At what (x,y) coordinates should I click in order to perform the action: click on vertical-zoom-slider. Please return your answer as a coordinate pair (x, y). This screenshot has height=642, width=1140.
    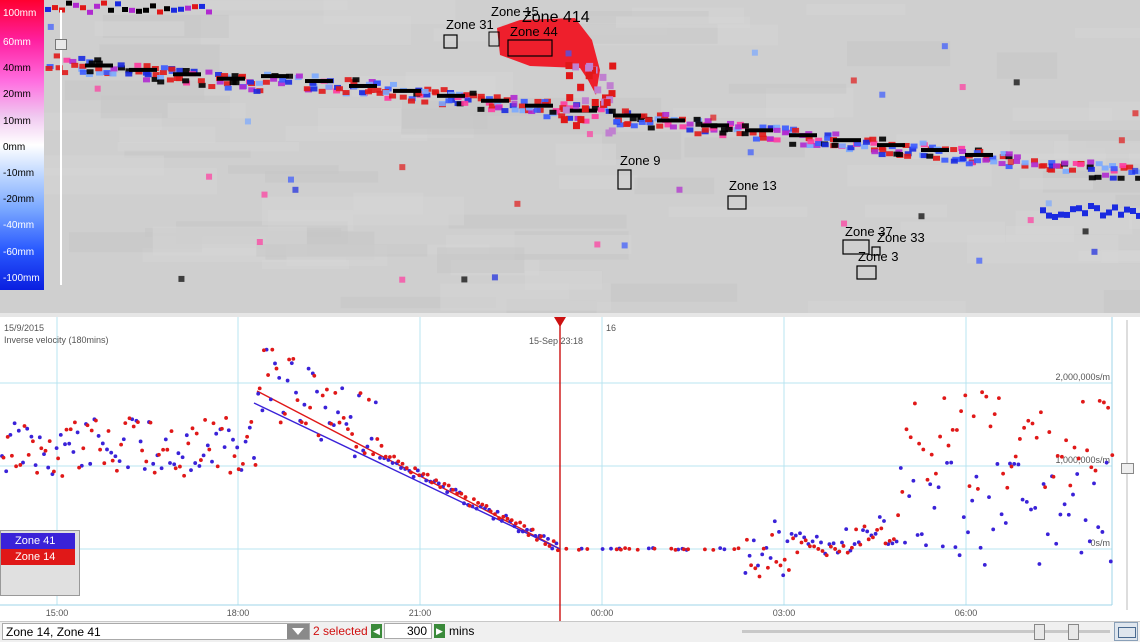
    Looking at the image, I should click on (1127, 465).